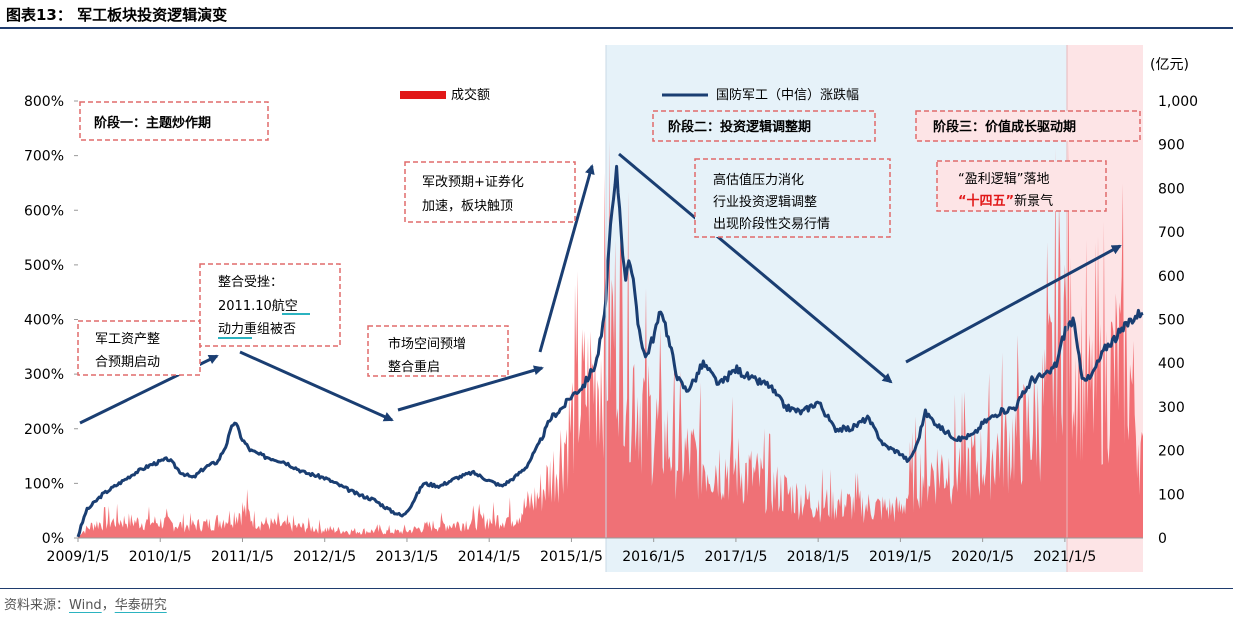 The height and width of the screenshot is (621, 1233). I want to click on note2-line3: 动力重组被否, so click(257, 329).